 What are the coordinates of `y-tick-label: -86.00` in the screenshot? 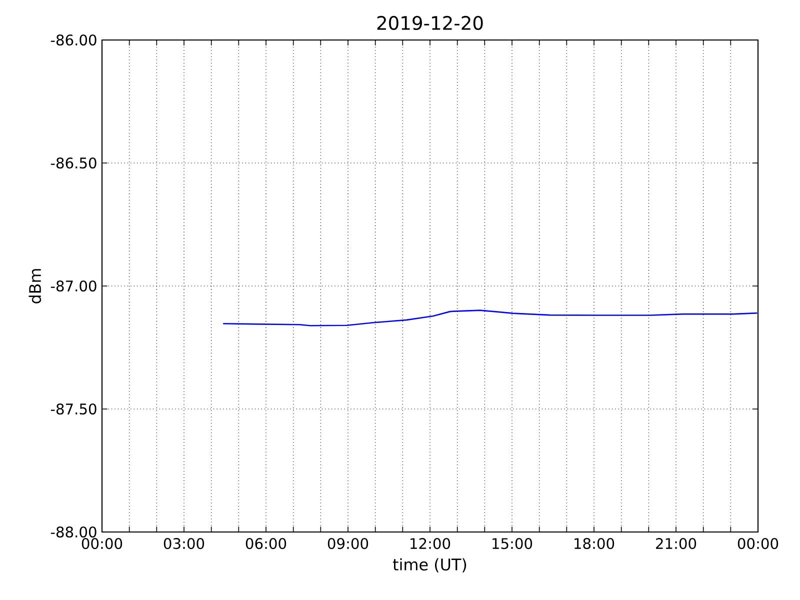 It's located at (73, 40).